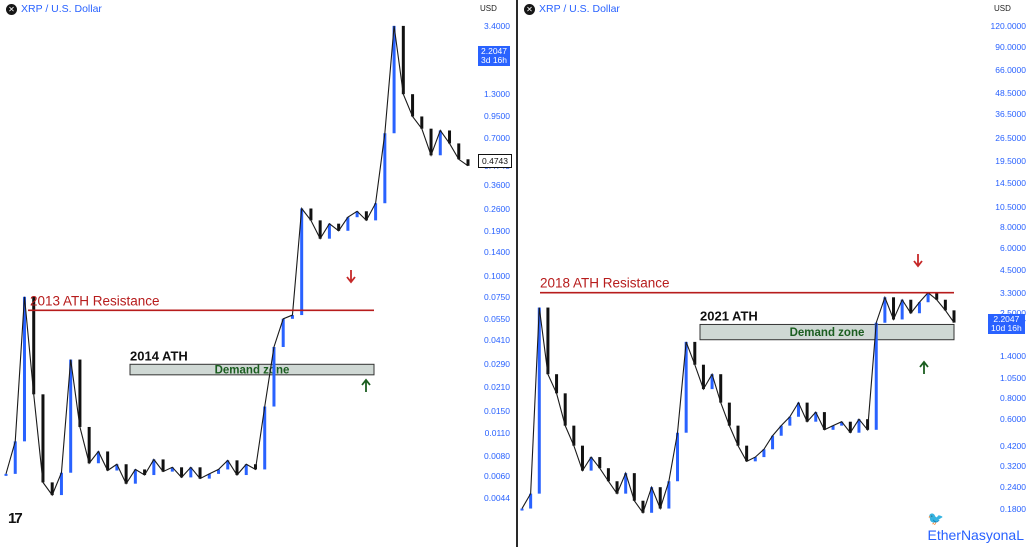  I want to click on left-axis-tick: 0.0410, so click(497, 339).